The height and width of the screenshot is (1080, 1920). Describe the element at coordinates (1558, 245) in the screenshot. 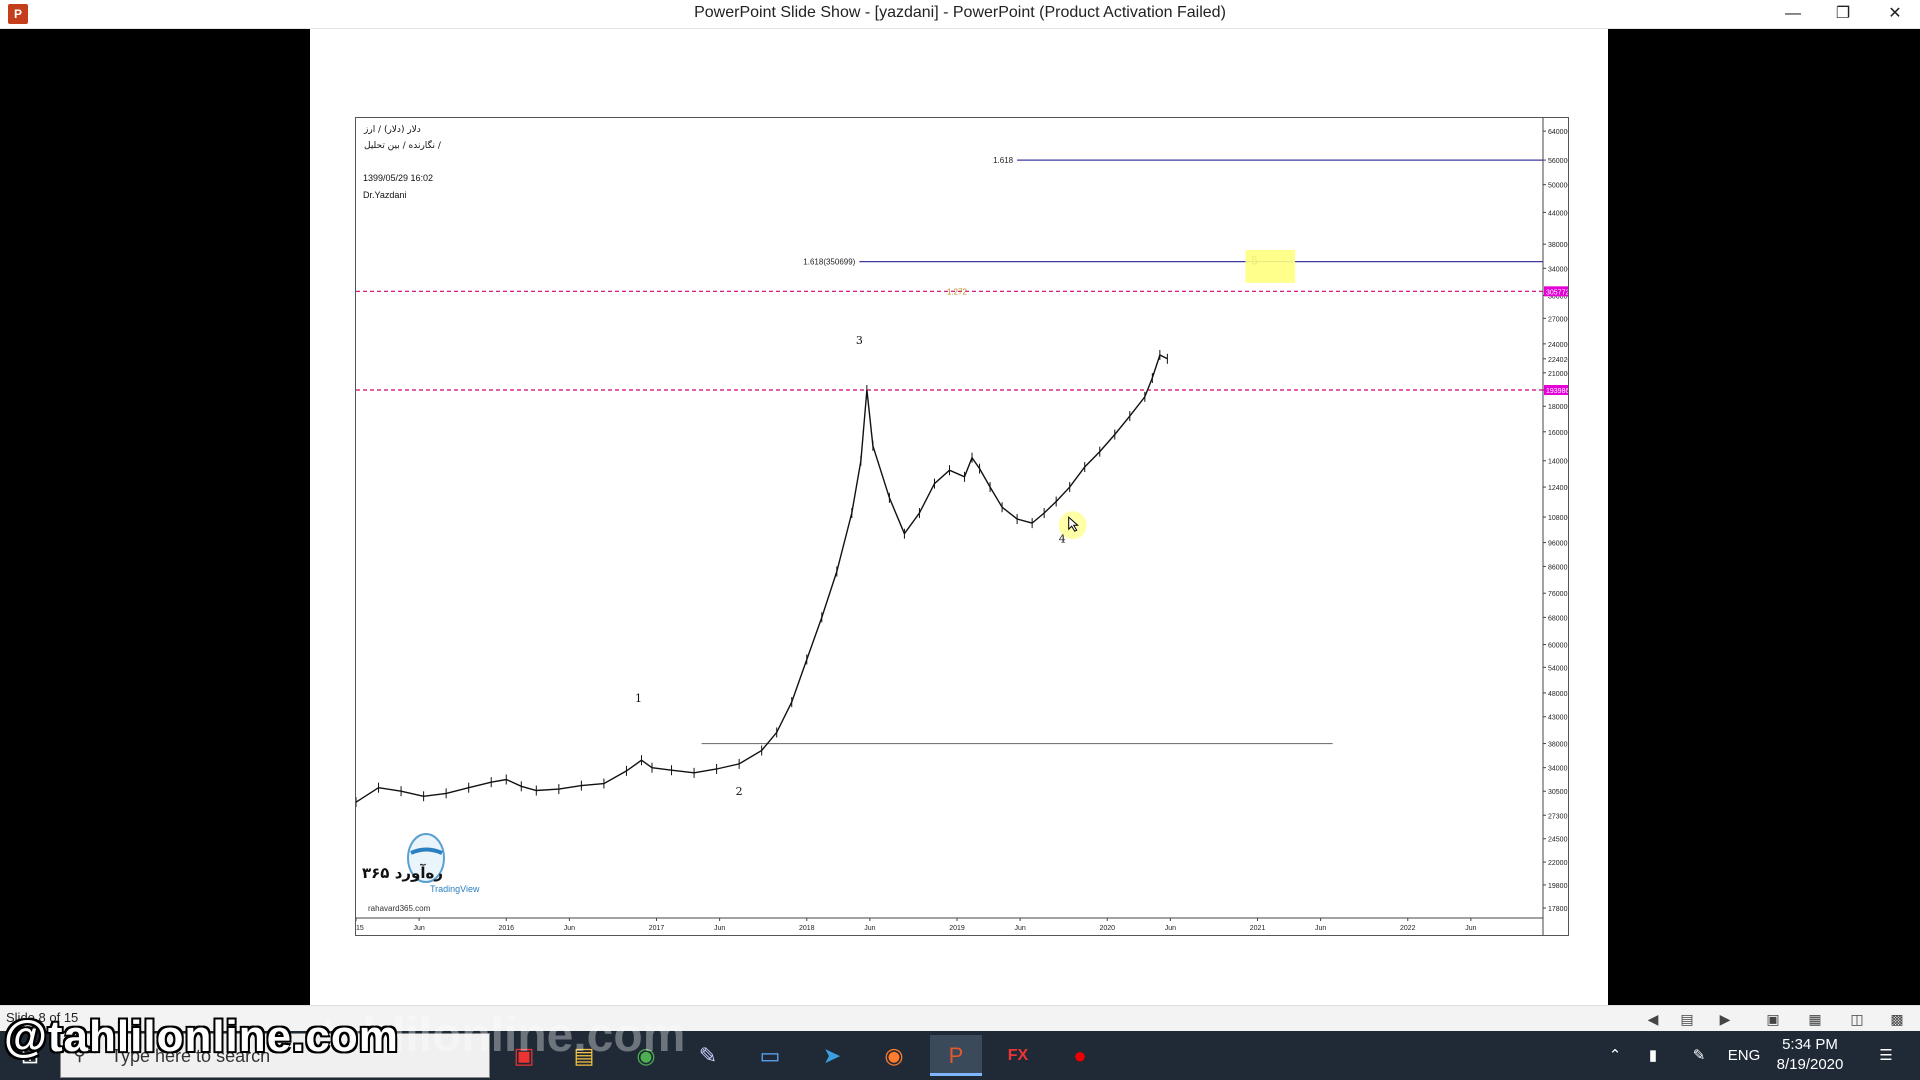

I see `y-tick-label-4: 380000` at that location.